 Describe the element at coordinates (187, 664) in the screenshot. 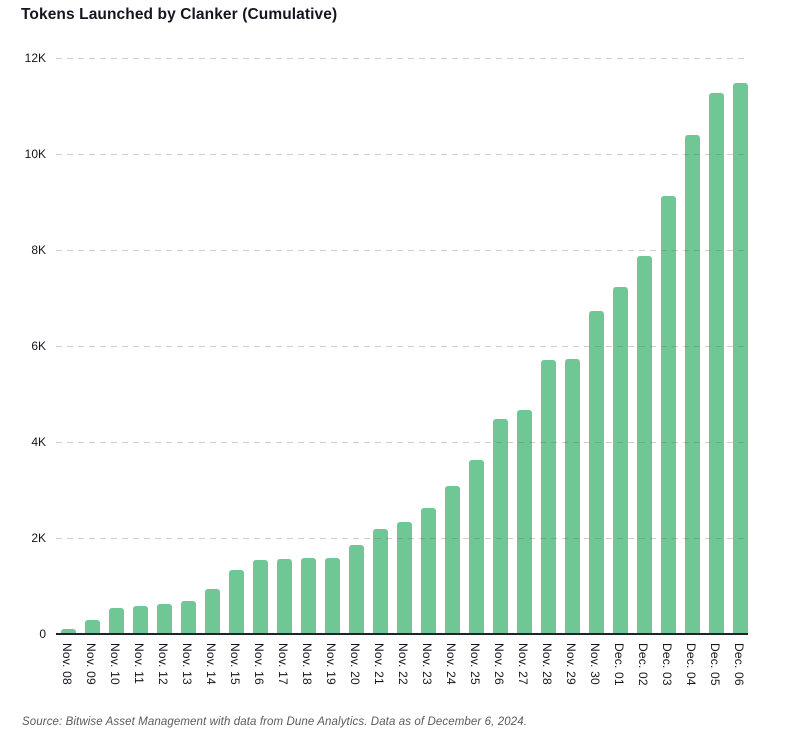

I see `x-axis-tick-label: Nov. 13` at that location.